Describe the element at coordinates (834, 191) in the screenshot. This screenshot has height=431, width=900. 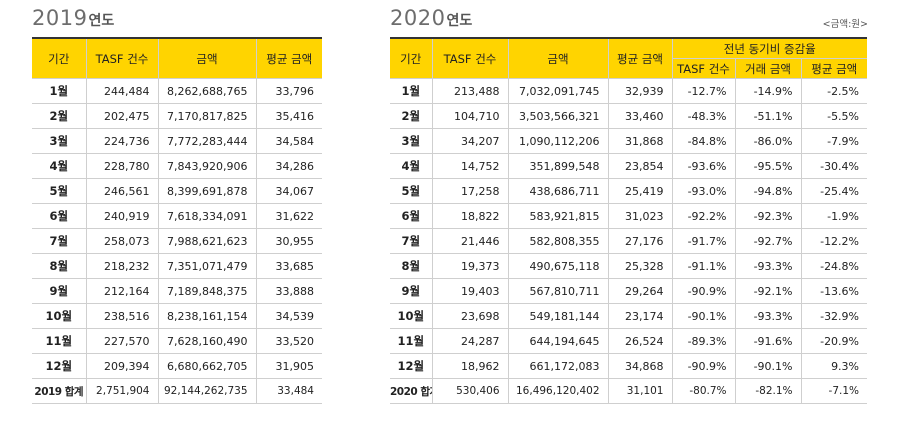
I see `table-cell: -25.4%` at that location.